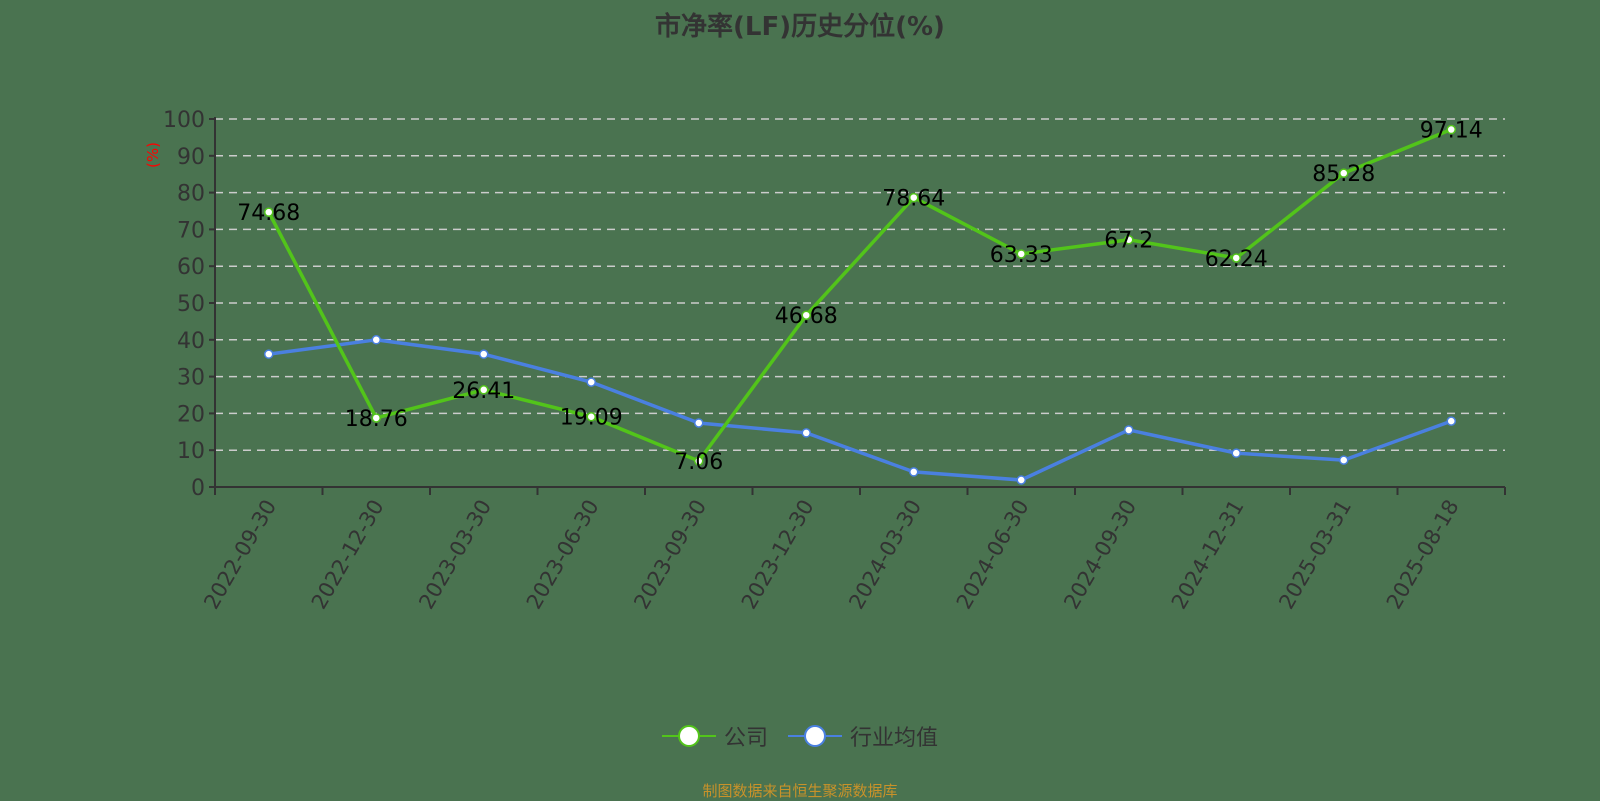  I want to click on y-tick-label: 100, so click(184, 120).